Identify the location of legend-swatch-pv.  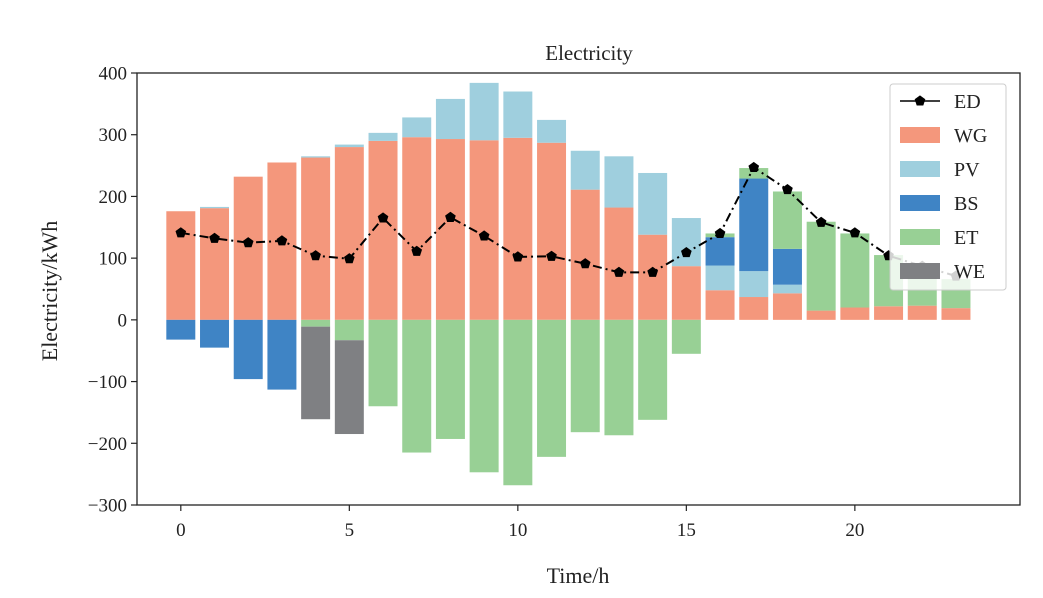
(920, 169).